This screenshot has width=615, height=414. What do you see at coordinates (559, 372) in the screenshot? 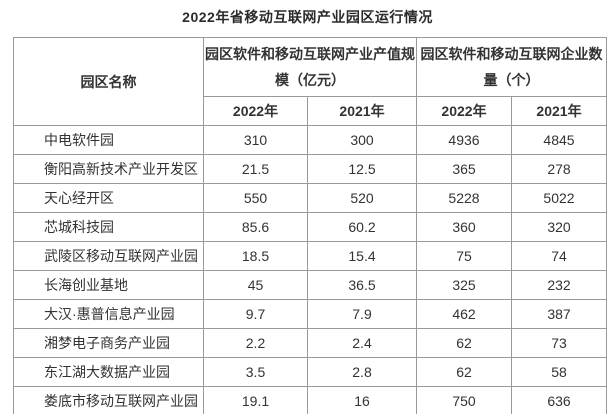
I see `count-2021-cell: 58` at bounding box center [559, 372].